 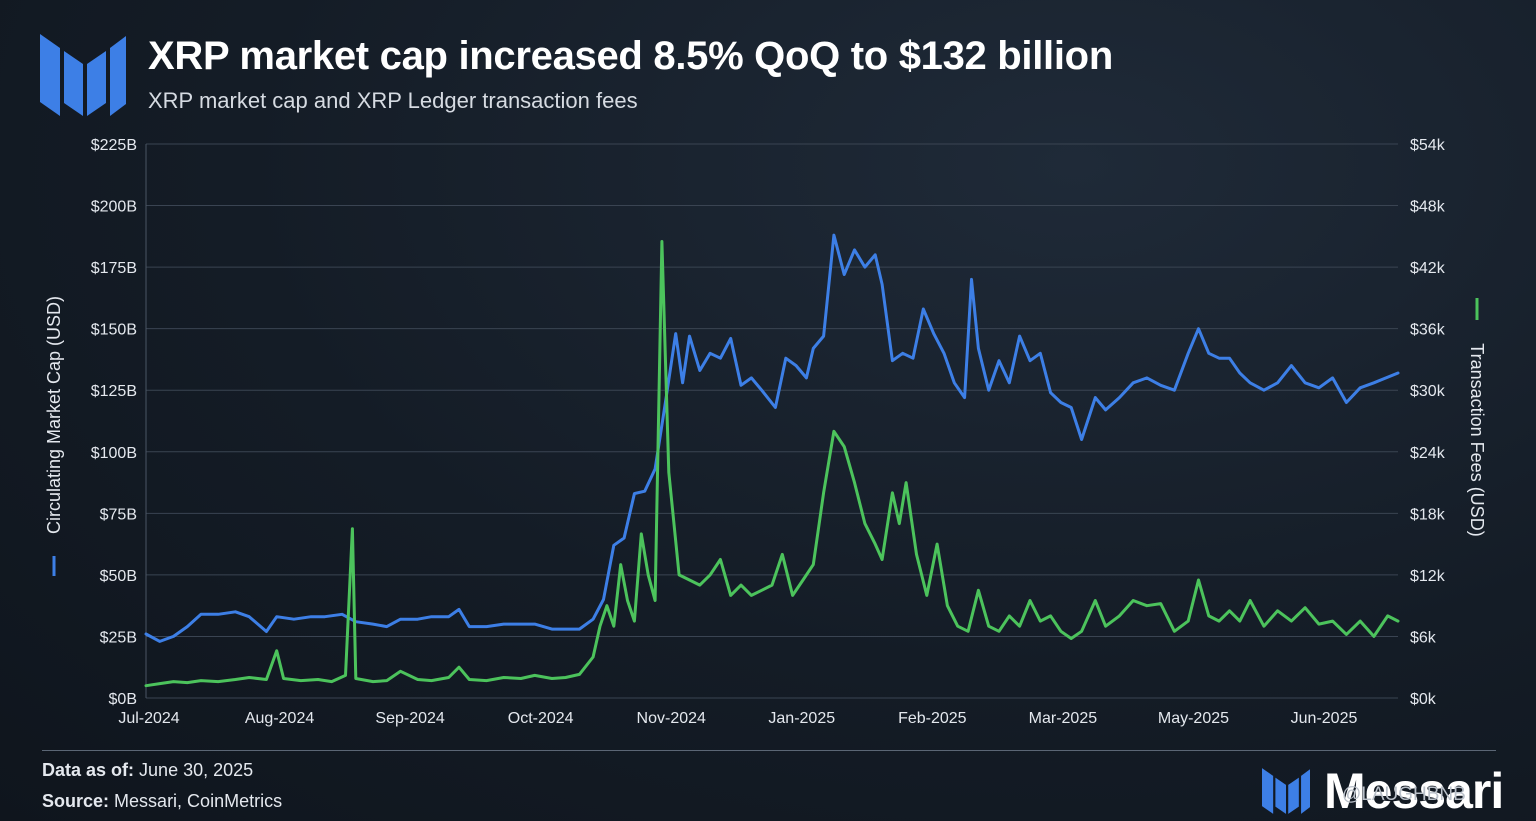 What do you see at coordinates (118, 514) in the screenshot?
I see `y-left-tick-label: $75B` at bounding box center [118, 514].